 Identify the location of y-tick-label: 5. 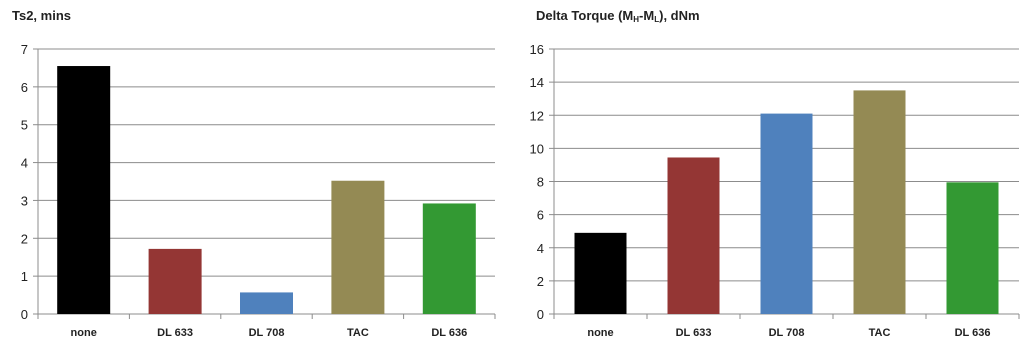
(24, 125).